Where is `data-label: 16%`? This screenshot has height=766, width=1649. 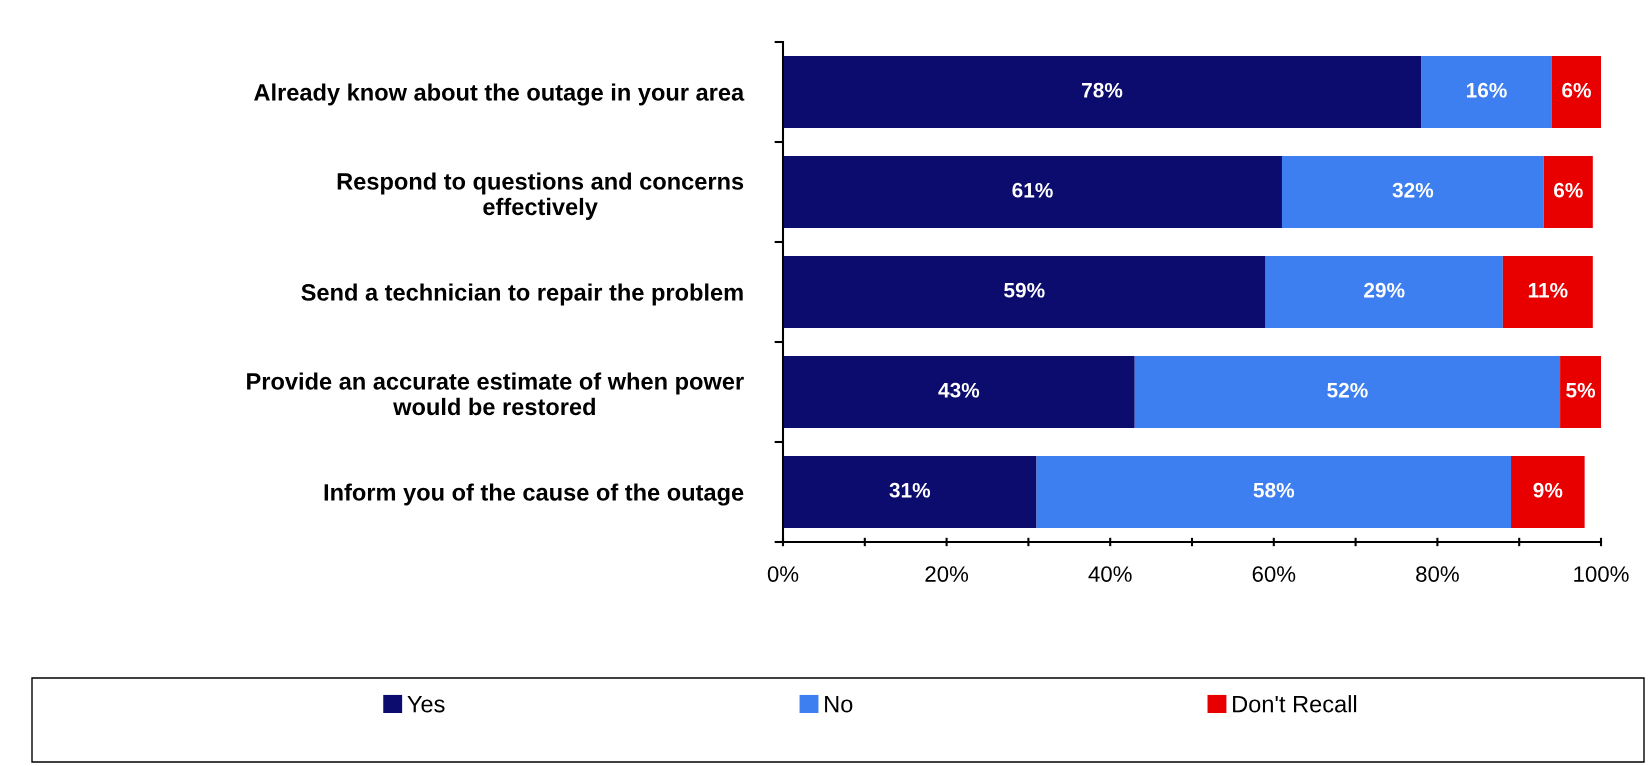 data-label: 16% is located at coordinates (1486, 90).